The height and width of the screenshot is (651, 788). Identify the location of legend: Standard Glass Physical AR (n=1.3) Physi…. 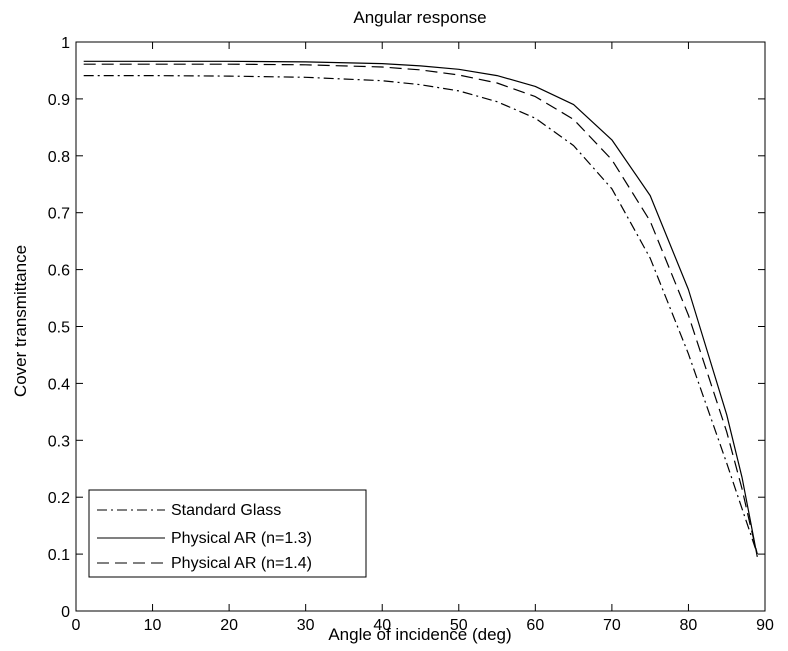
(227, 533).